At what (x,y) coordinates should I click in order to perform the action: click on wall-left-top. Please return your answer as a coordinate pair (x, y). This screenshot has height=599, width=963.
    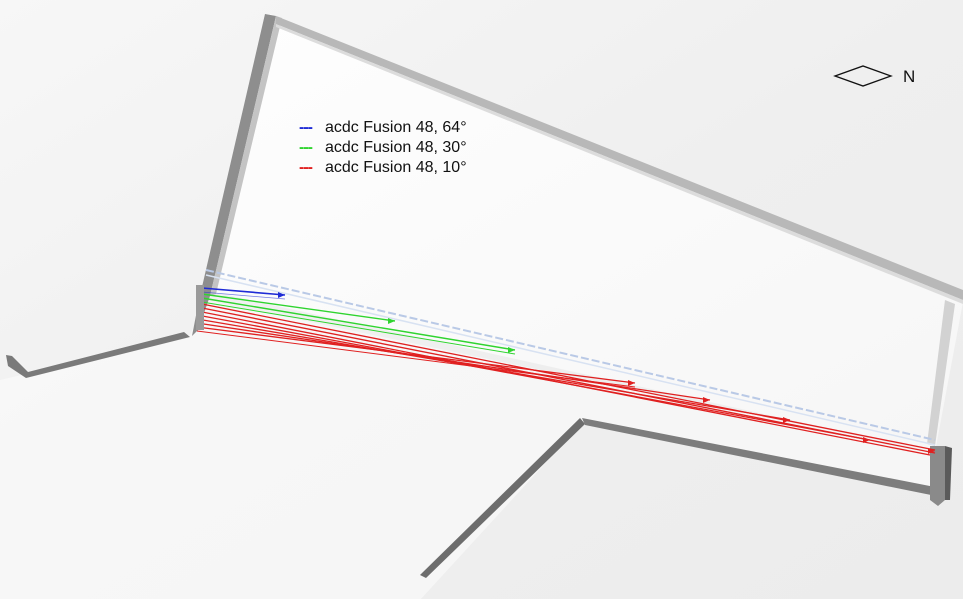
    Looking at the image, I should click on (246, 156).